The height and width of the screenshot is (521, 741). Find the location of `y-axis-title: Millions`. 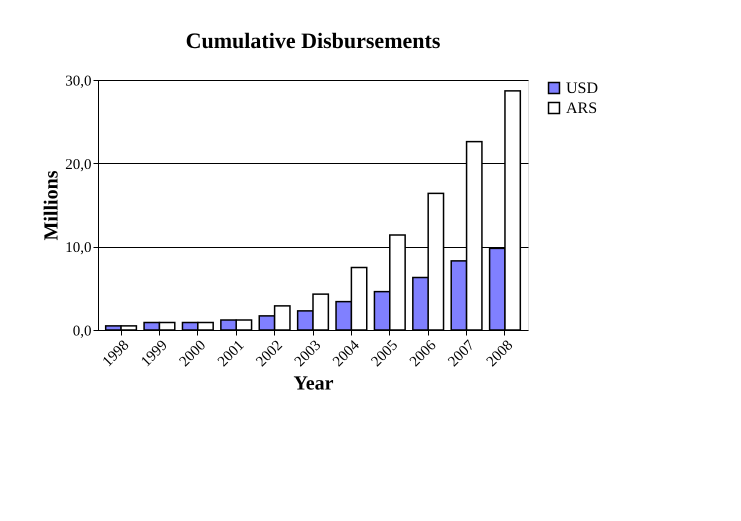

y-axis-title: Millions is located at coordinates (51, 205).